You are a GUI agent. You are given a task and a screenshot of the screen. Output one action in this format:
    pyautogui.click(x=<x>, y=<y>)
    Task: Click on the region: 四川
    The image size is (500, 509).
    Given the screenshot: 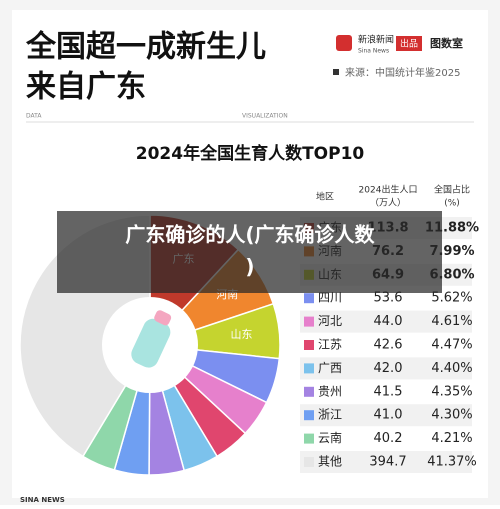 What is the action you would take?
    pyautogui.click(x=330, y=298)
    